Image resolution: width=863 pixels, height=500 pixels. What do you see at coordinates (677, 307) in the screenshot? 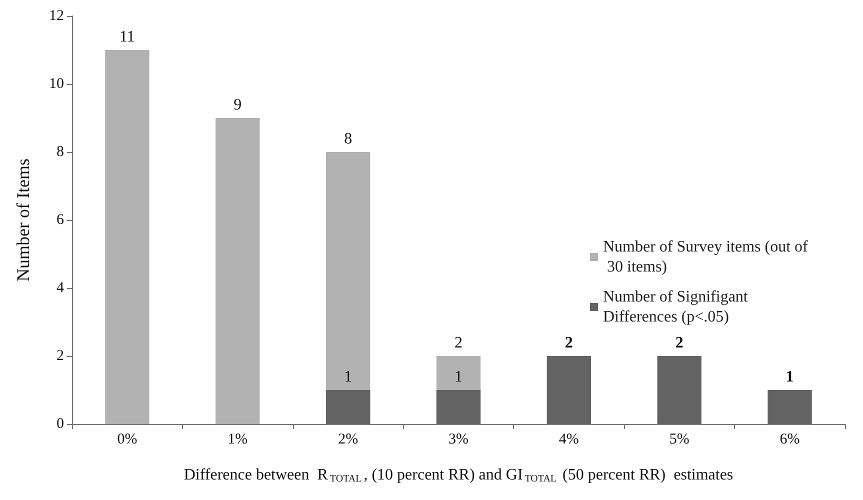
I see `legend-label: Number of Signifigant Differences (p<.05)` at bounding box center [677, 307].